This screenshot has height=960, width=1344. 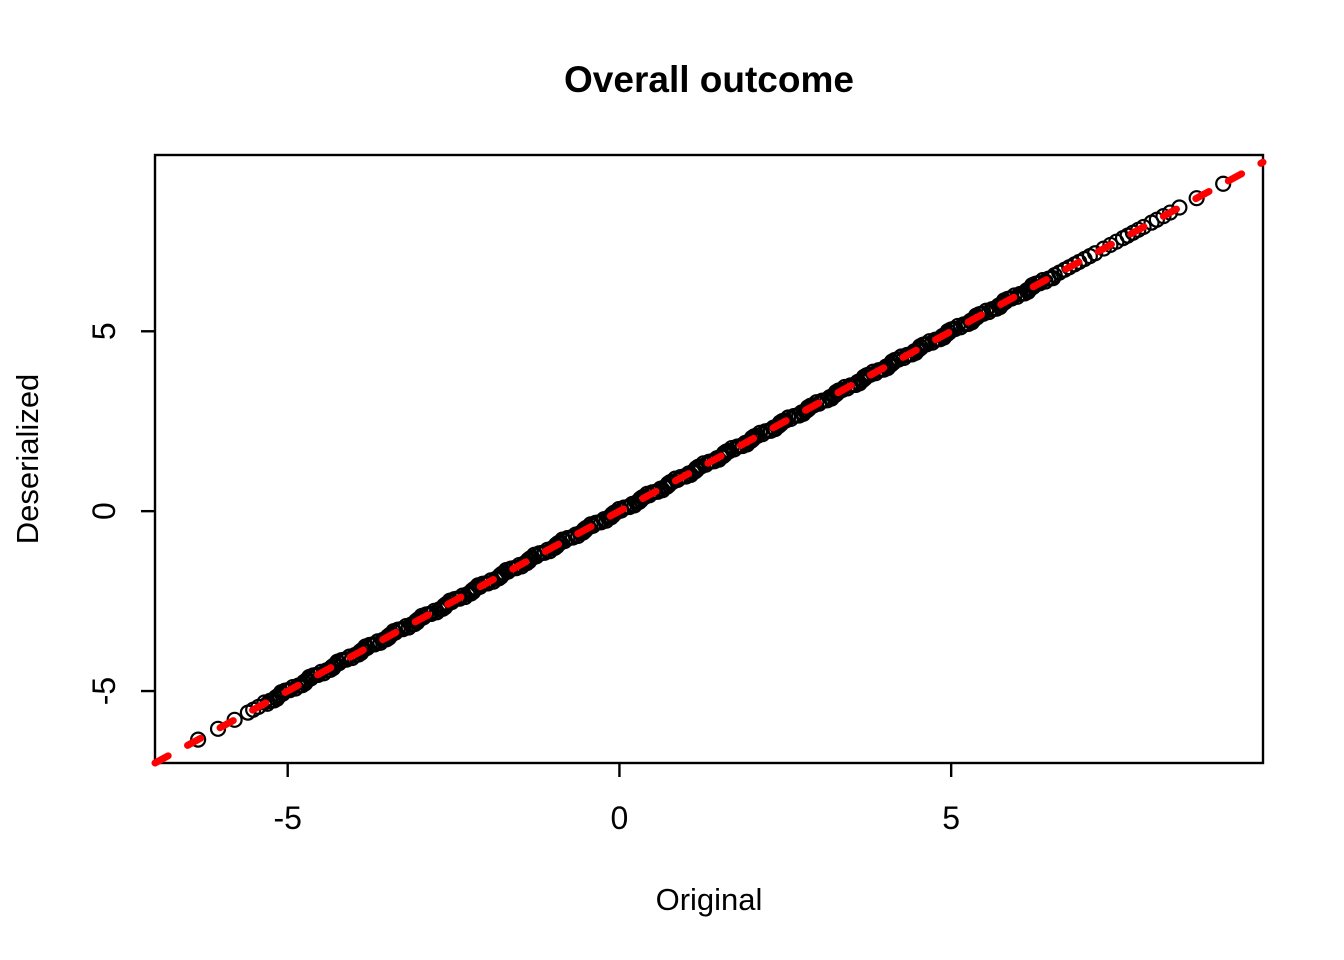 I want to click on y-tick-label: 5, so click(x=104, y=331).